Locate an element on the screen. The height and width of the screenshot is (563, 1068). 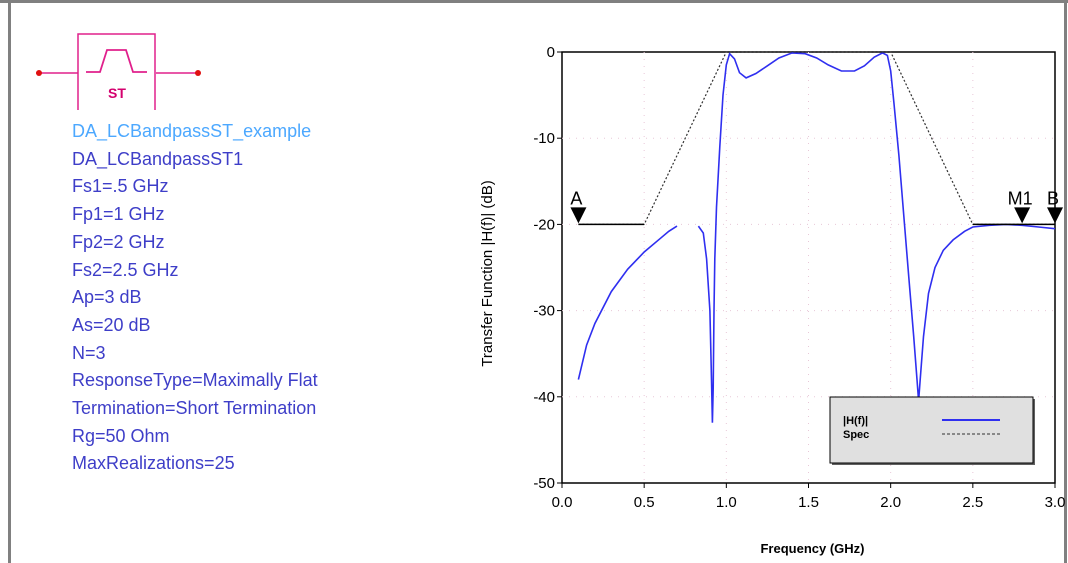
y-tick-label: -50 is located at coordinates (544, 483).